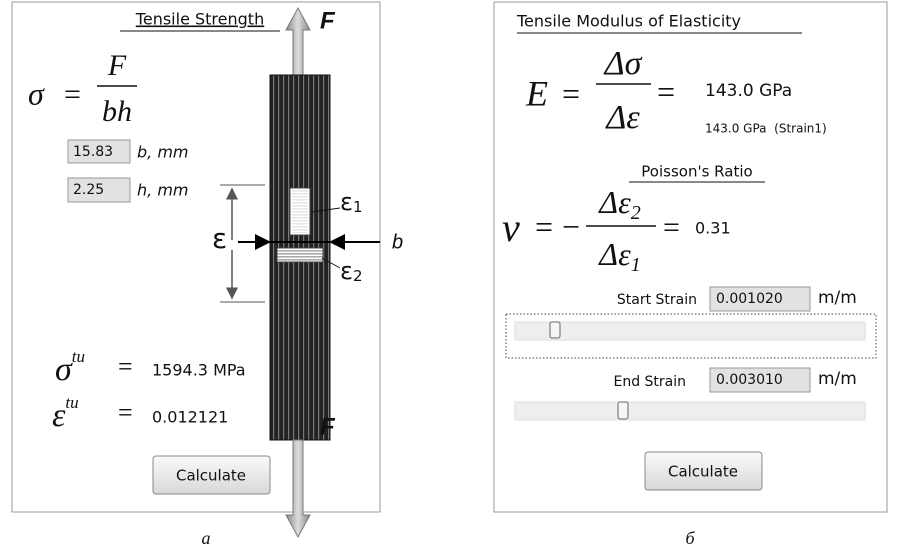  Describe the element at coordinates (536, 93) in the screenshot. I see `formula-lhs: E` at that location.